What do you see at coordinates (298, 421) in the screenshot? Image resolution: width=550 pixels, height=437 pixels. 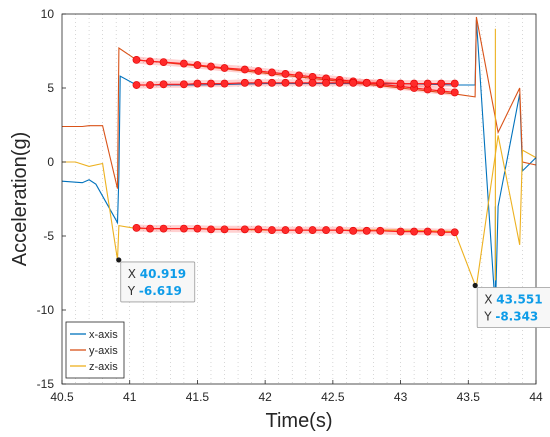 I see `x-axis-label: Time(s)` at bounding box center [298, 421].